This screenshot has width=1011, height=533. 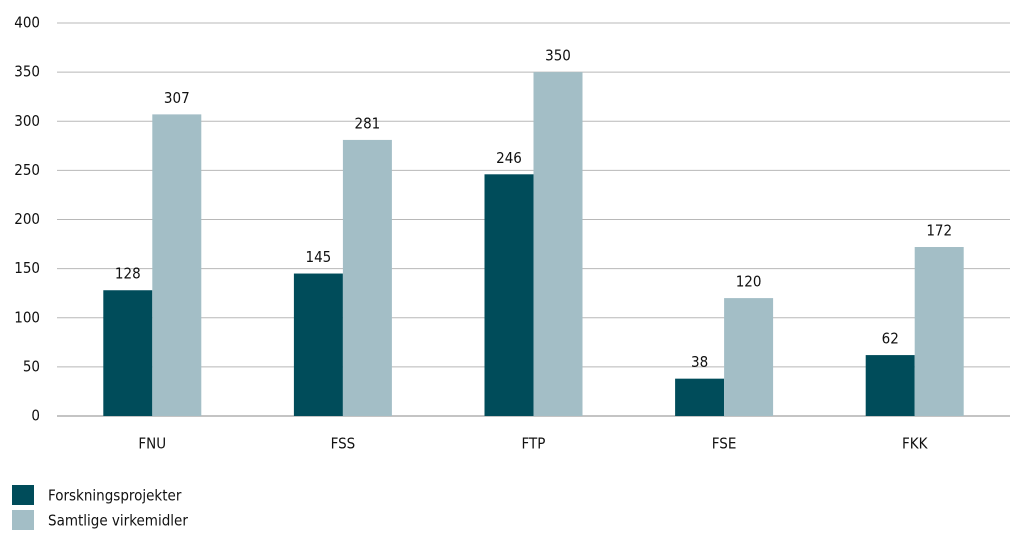 I want to click on x-tick-label: FKK, so click(x=915, y=444).